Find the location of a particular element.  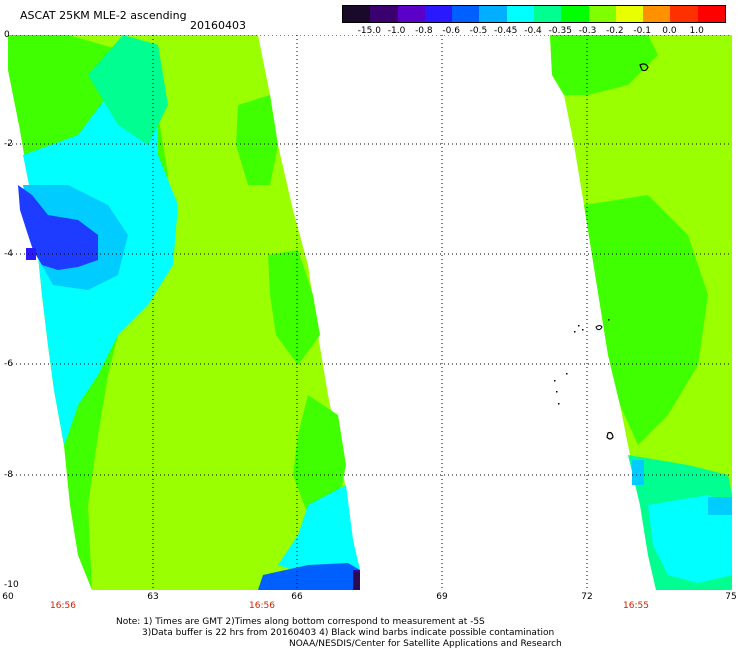

colorbar-label: -0.45 is located at coordinates (506, 31).